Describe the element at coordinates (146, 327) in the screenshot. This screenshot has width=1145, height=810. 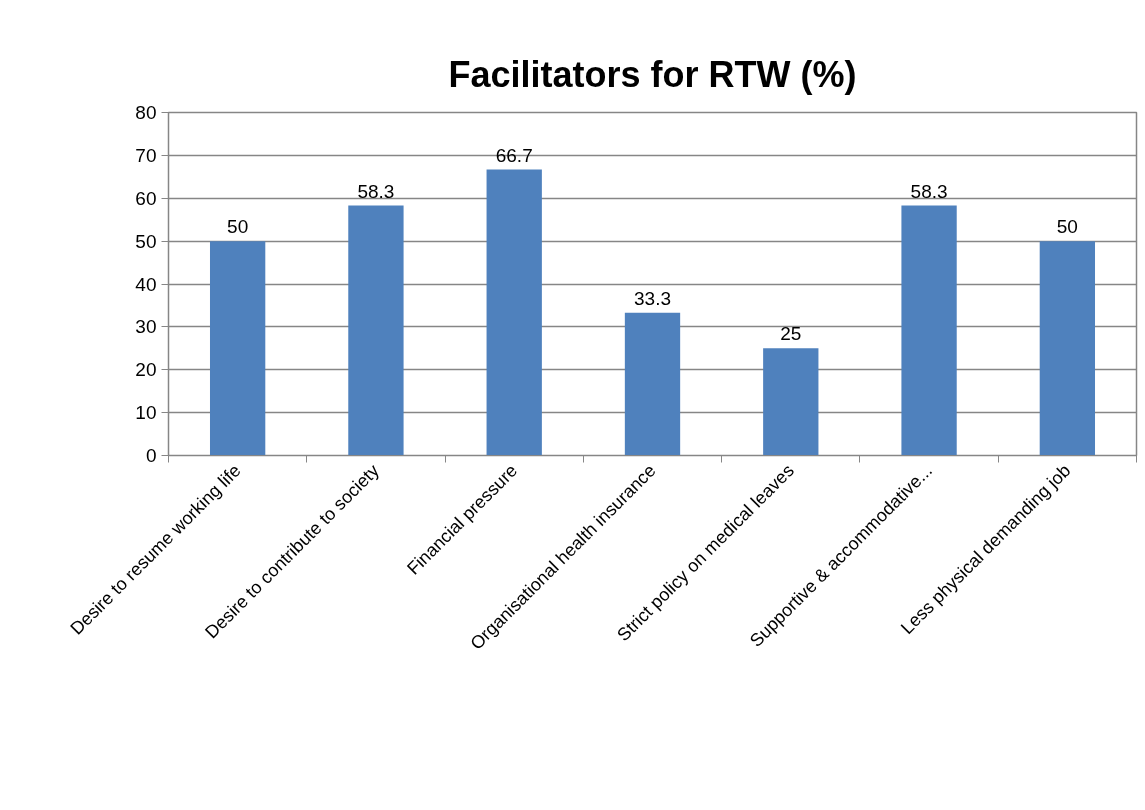
I see `y-tick-label: 30` at that location.